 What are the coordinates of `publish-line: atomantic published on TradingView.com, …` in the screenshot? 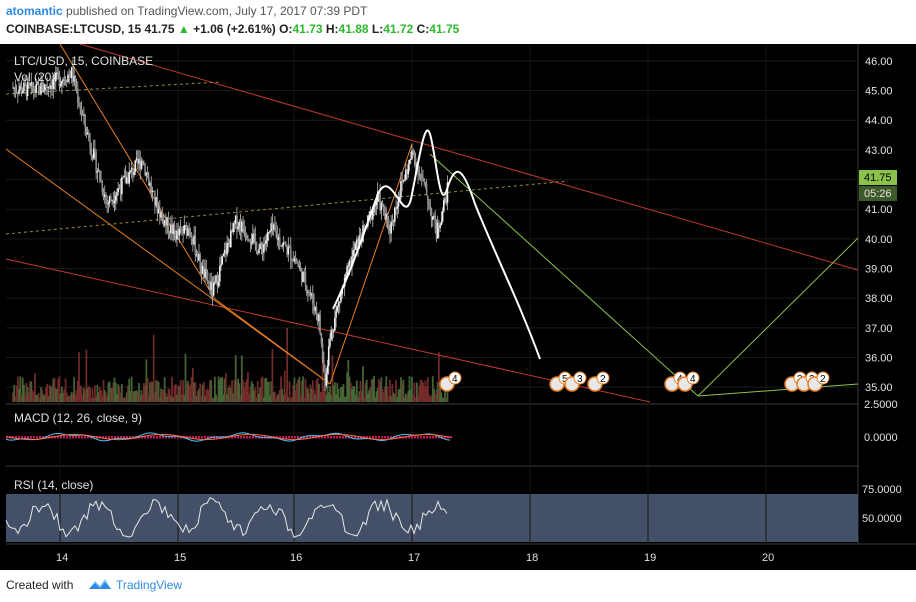 It's located at (186, 11).